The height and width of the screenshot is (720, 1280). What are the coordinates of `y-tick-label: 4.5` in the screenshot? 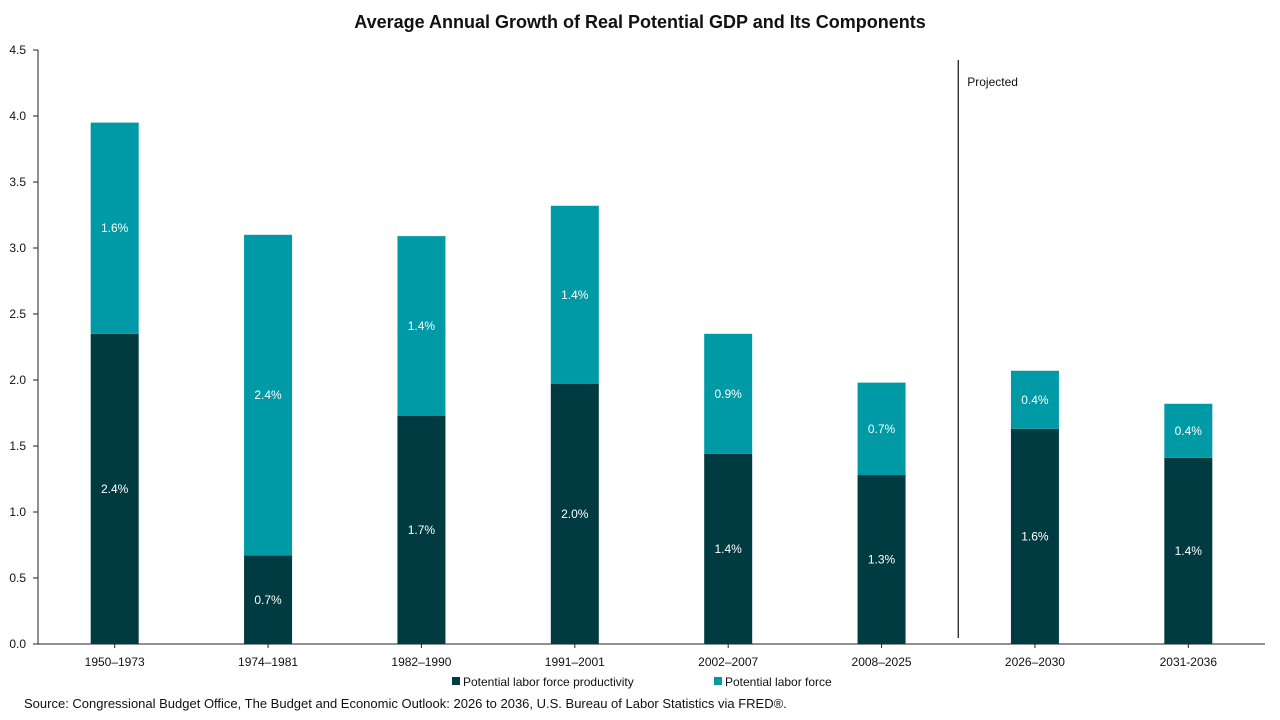 It's located at (17, 50).